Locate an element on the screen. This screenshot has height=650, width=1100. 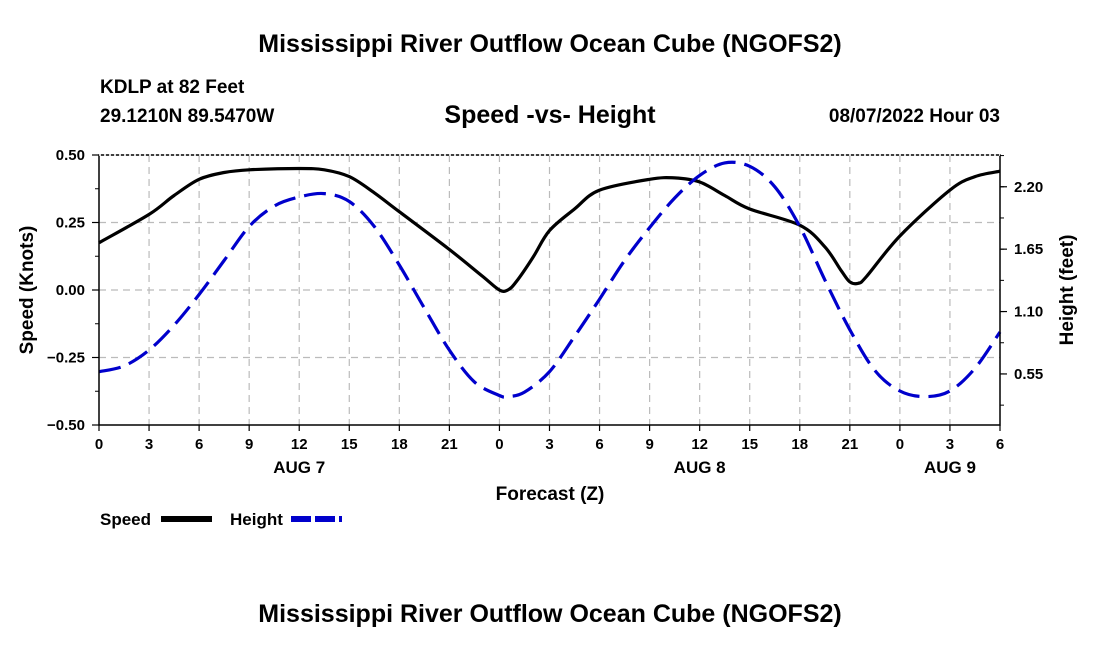
chart-subtitle: Speed -vs- Height is located at coordinates (550, 115).